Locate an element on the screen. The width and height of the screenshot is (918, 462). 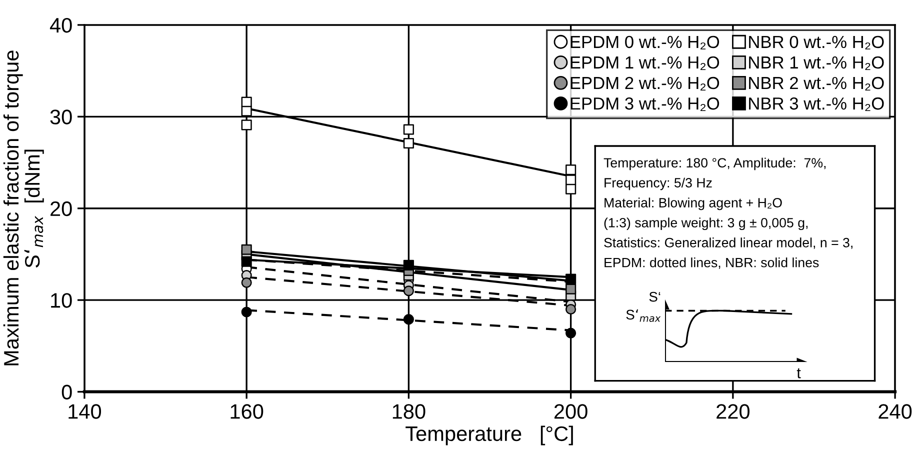
y-tick-label: 10 is located at coordinates (61, 300).